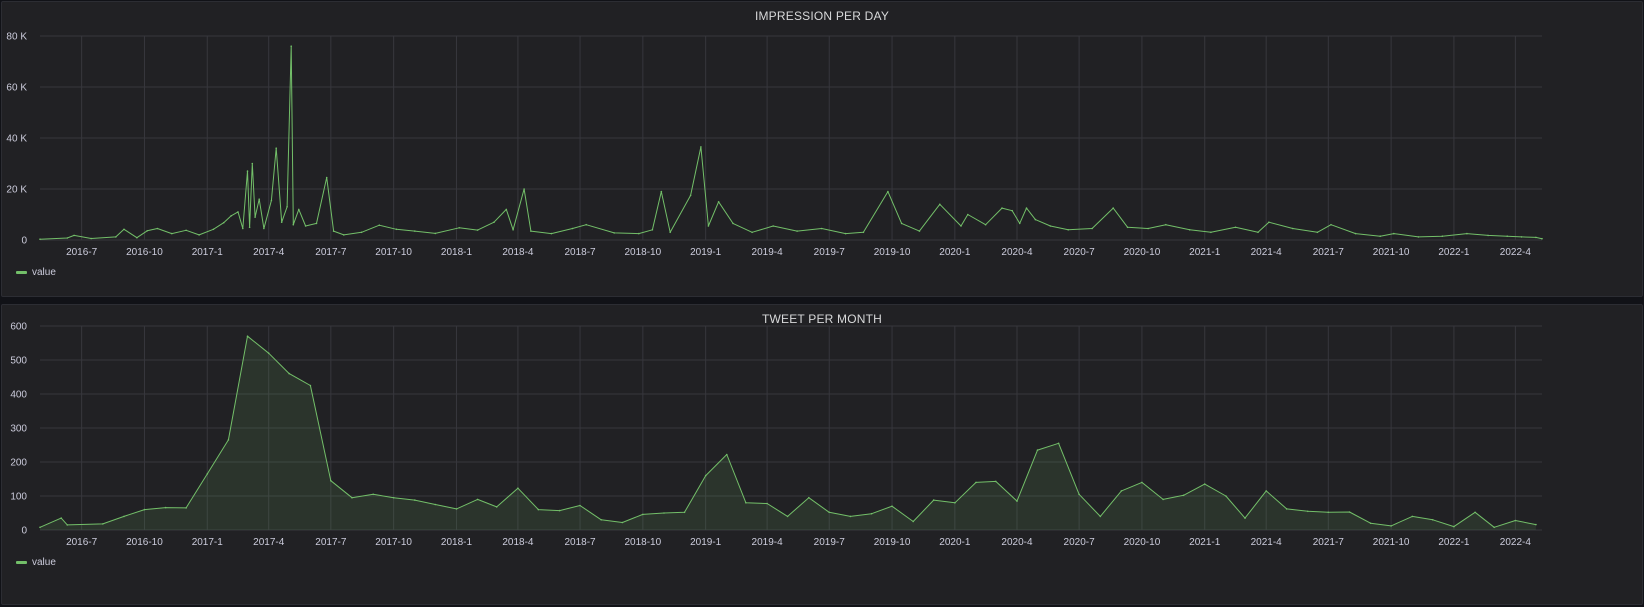  I want to click on panel-title: TWEET PER MONTH, so click(822, 319).